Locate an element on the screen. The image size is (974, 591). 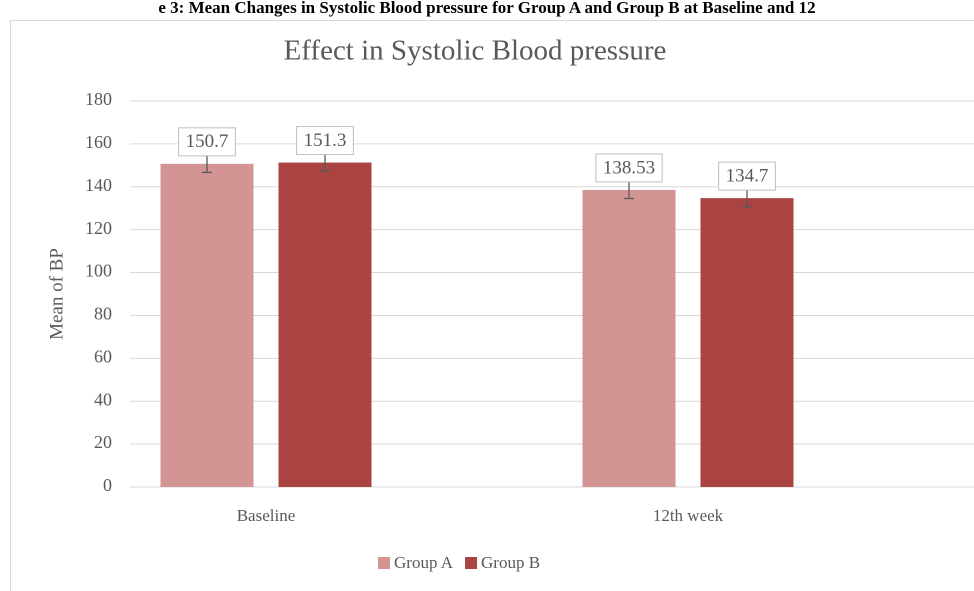
data-label: 138.53 is located at coordinates (629, 167).